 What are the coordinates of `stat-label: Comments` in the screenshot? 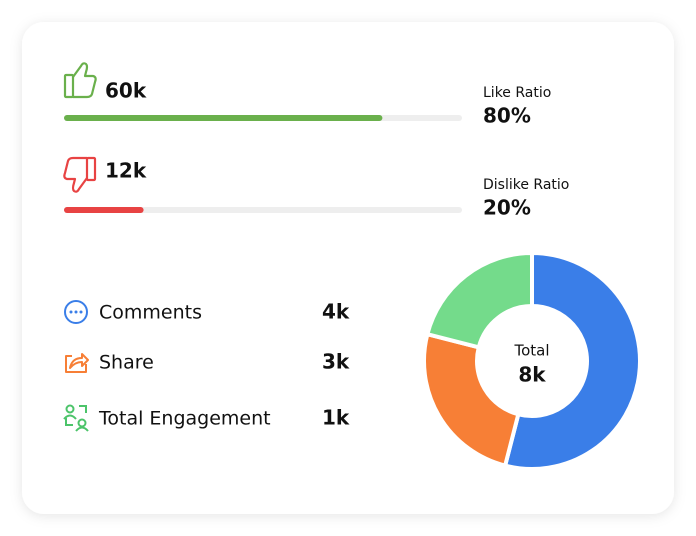 It's located at (150, 313).